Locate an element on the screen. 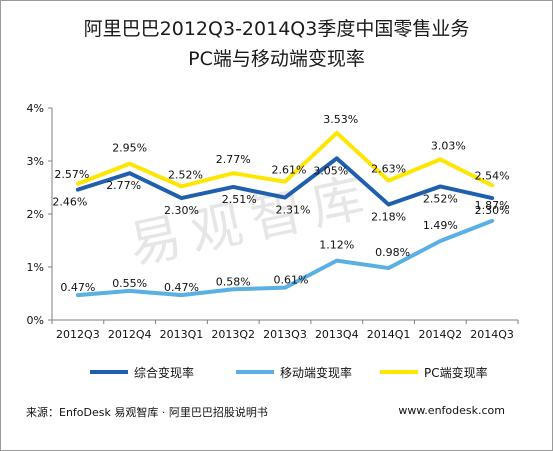 Image resolution: width=553 pixels, height=451 pixels. series-line-pc is located at coordinates (285, 159).